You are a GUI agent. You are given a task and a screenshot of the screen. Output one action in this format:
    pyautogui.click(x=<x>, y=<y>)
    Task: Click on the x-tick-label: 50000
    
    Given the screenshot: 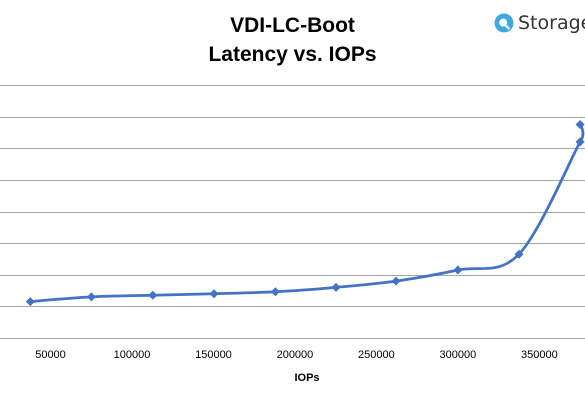 What is the action you would take?
    pyautogui.click(x=50, y=355)
    